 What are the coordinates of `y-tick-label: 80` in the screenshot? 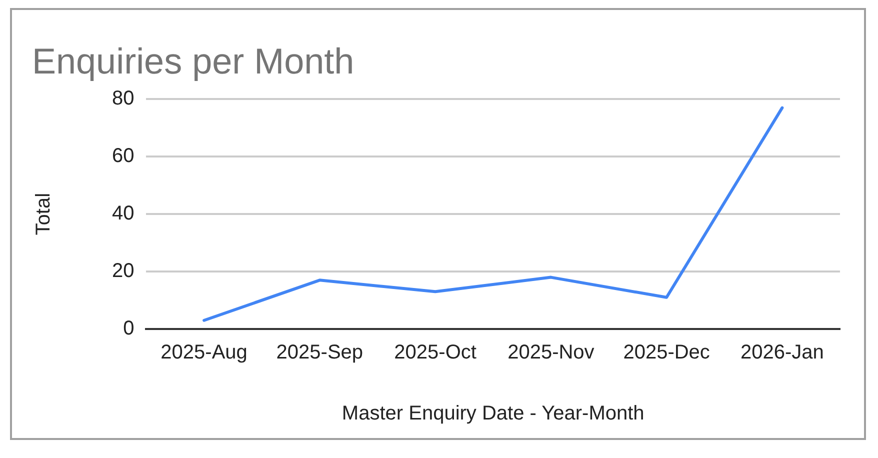 It's located at (123, 99).